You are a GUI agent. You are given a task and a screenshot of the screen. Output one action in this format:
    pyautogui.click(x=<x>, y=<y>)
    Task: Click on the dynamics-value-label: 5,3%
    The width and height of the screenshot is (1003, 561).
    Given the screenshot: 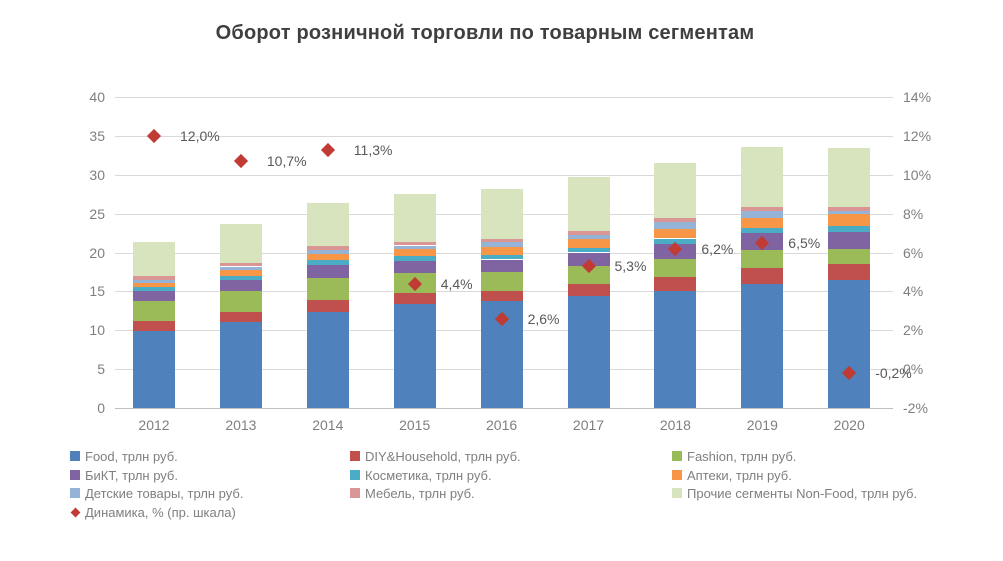 What is the action you would take?
    pyautogui.click(x=630, y=266)
    